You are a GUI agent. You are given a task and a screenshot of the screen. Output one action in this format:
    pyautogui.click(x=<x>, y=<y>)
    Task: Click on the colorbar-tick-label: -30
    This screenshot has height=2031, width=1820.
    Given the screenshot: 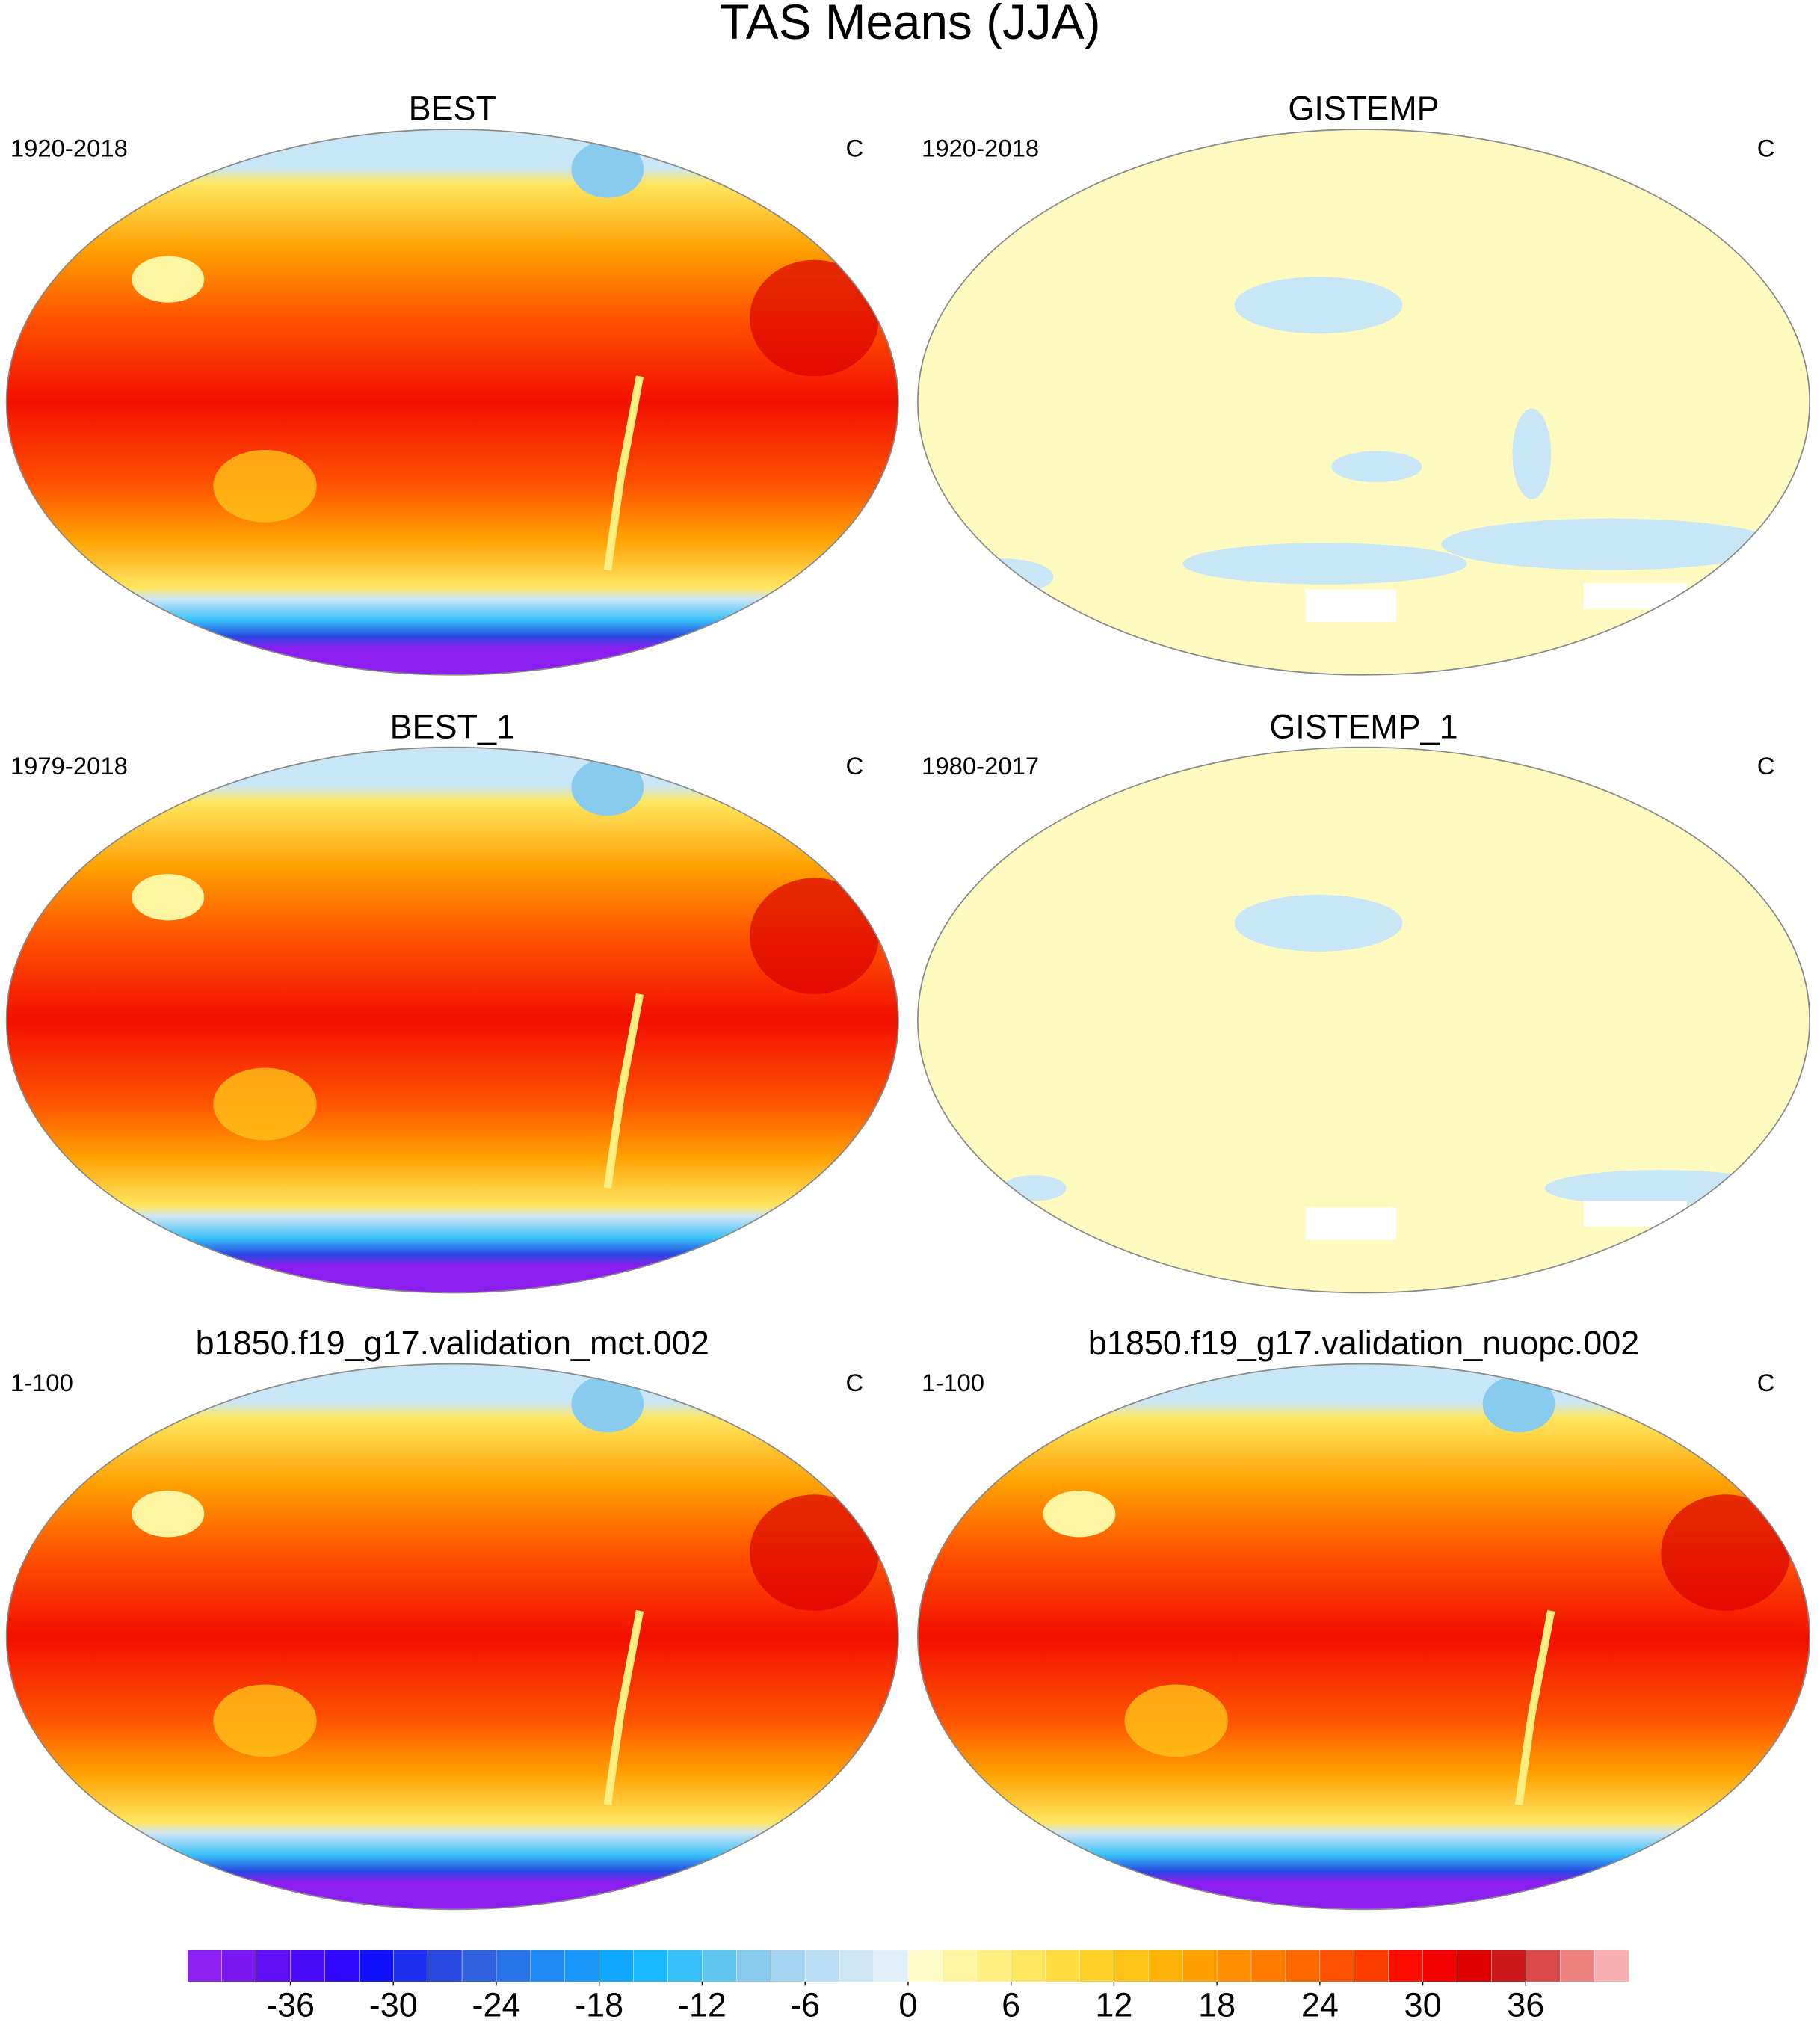 What is the action you would take?
    pyautogui.click(x=393, y=2005)
    